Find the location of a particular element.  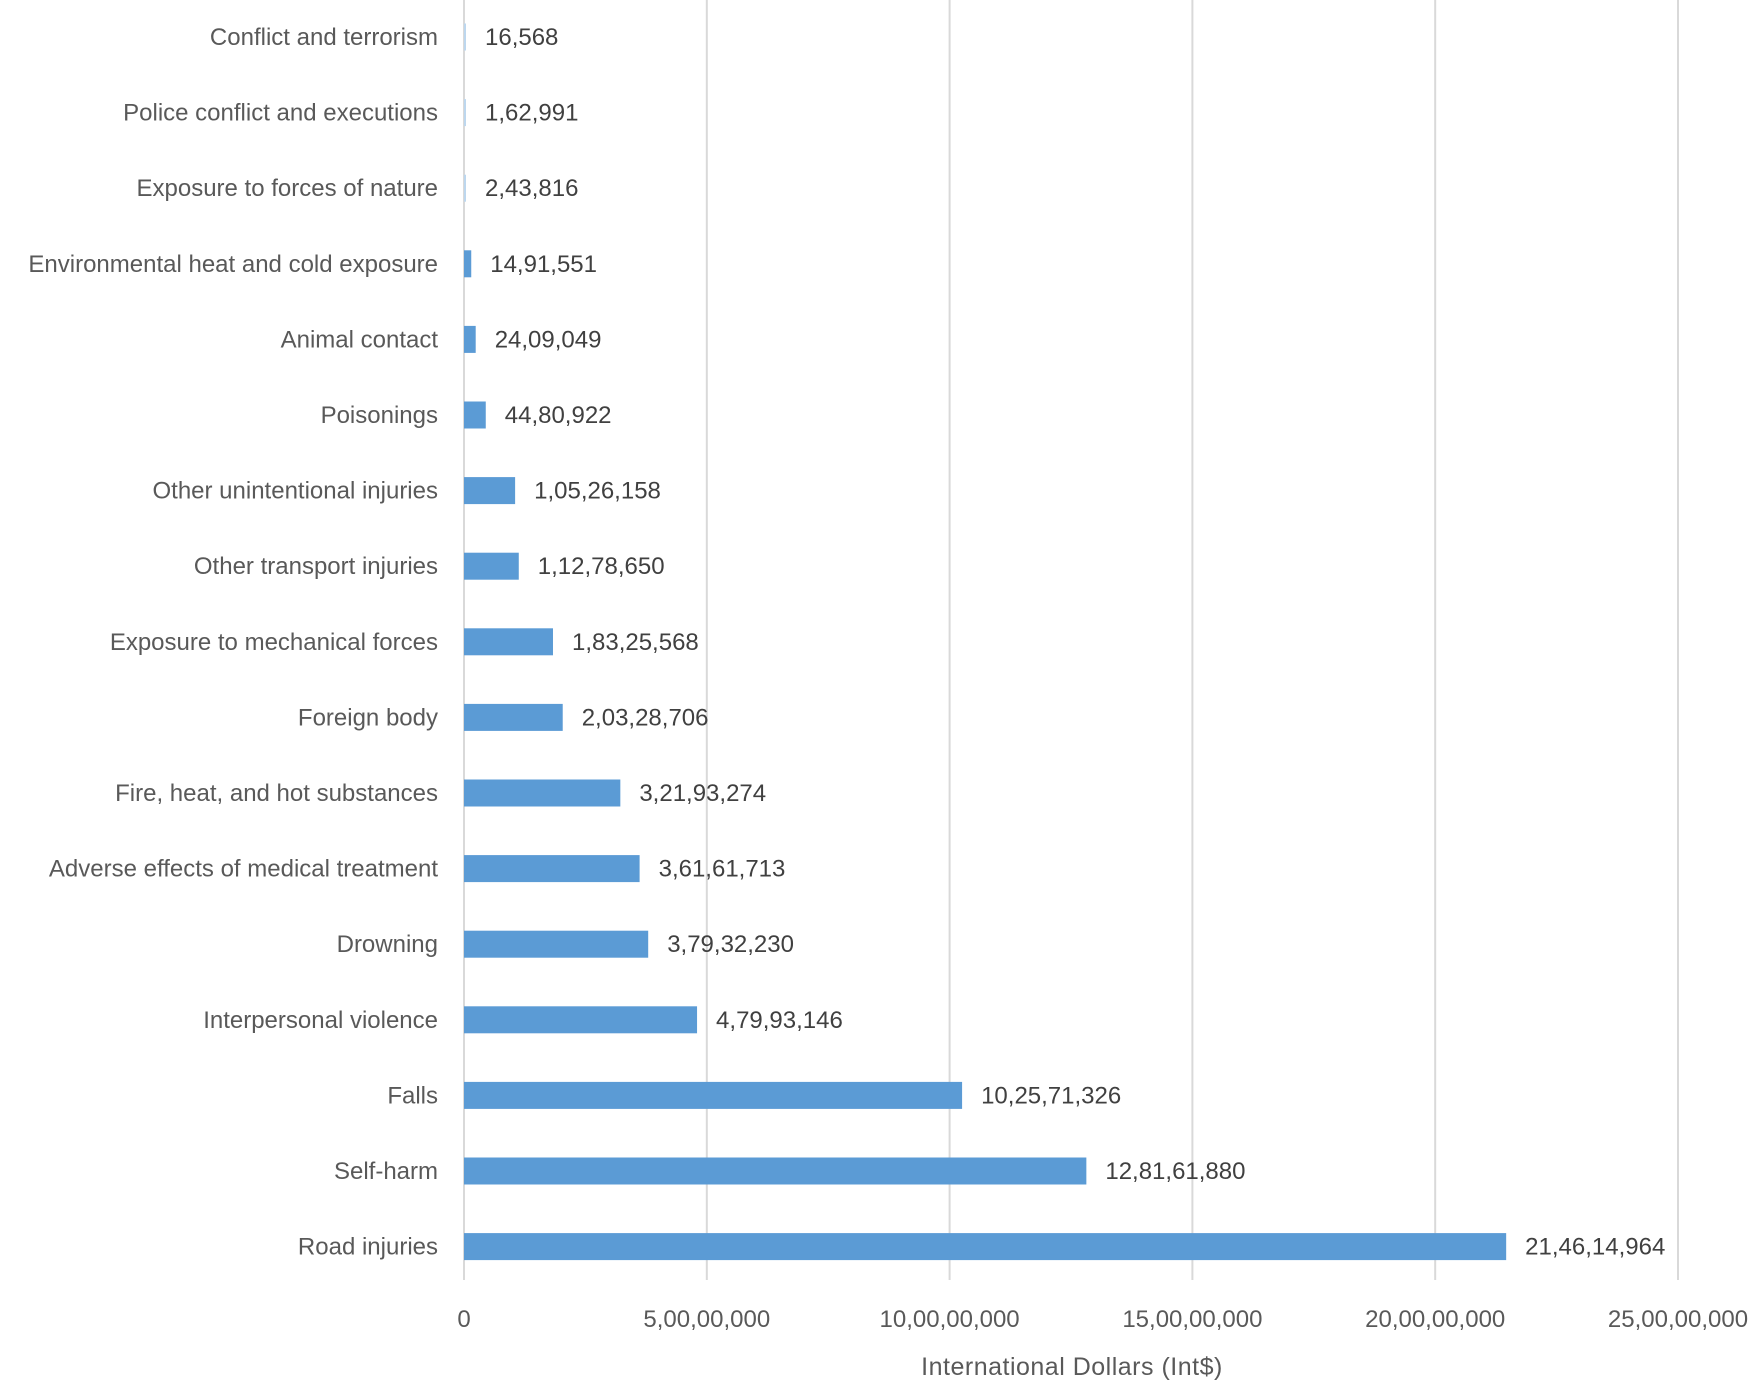

category-label: Exposure to mechanical forces is located at coordinates (274, 642).